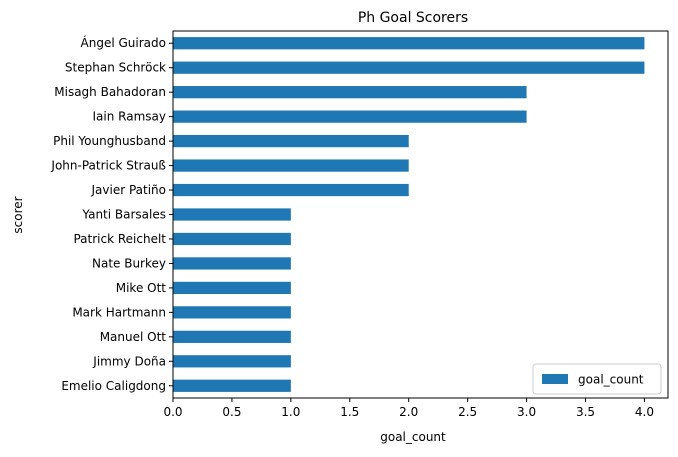  I want to click on x-tick-label: 0.5, so click(231, 412).